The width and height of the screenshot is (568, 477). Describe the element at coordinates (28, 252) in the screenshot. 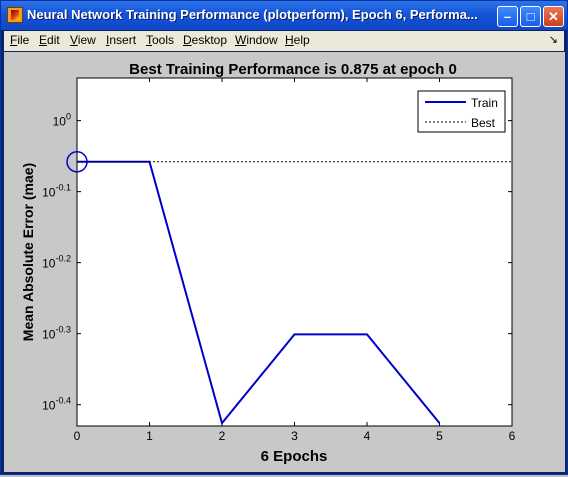

I see `y-axis-label: Mean Absolute Error (mae)` at that location.